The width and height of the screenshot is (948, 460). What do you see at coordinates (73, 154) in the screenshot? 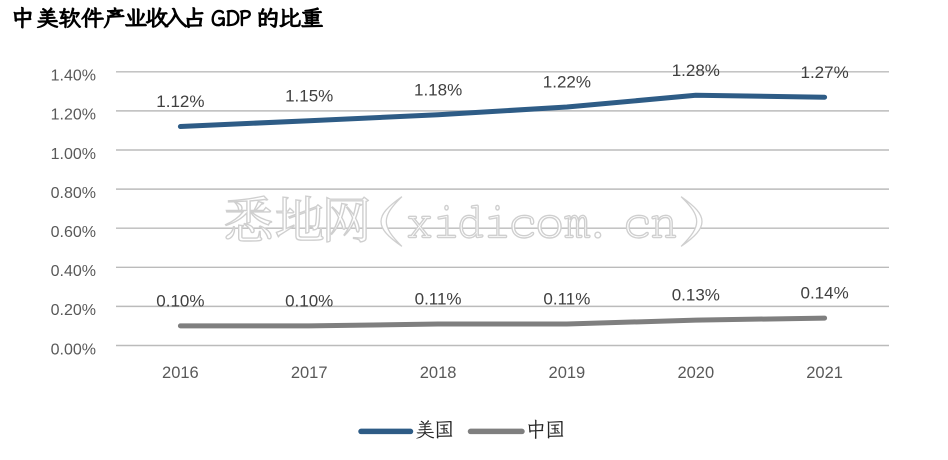
I see `svg-text: 1.00%` at bounding box center [73, 154].